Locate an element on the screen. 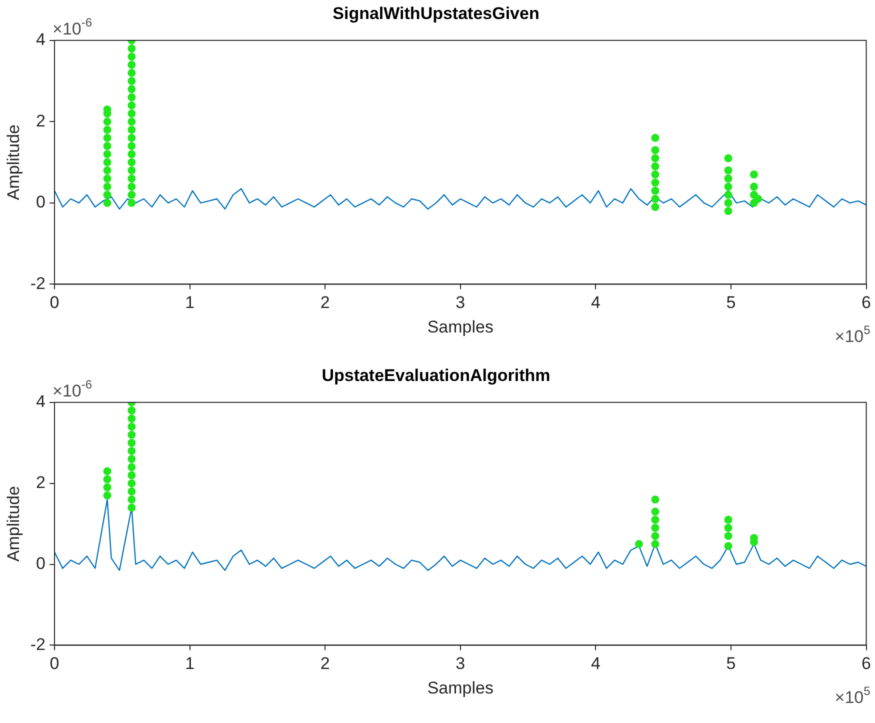 This screenshot has height=723, width=875. chart-title: SignalWithUpstatesGiven is located at coordinates (436, 13).